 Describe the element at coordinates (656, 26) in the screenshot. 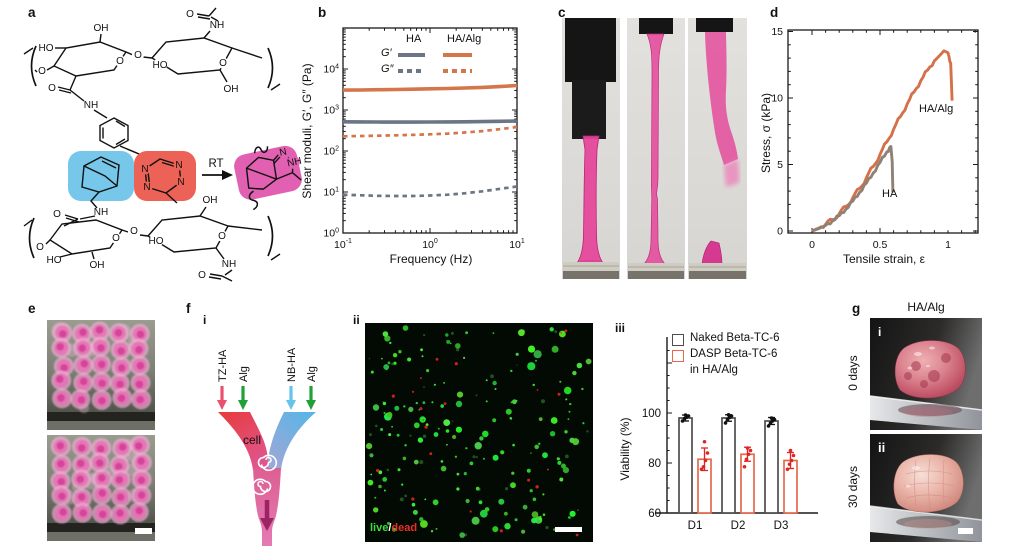

I see `clamp` at that location.